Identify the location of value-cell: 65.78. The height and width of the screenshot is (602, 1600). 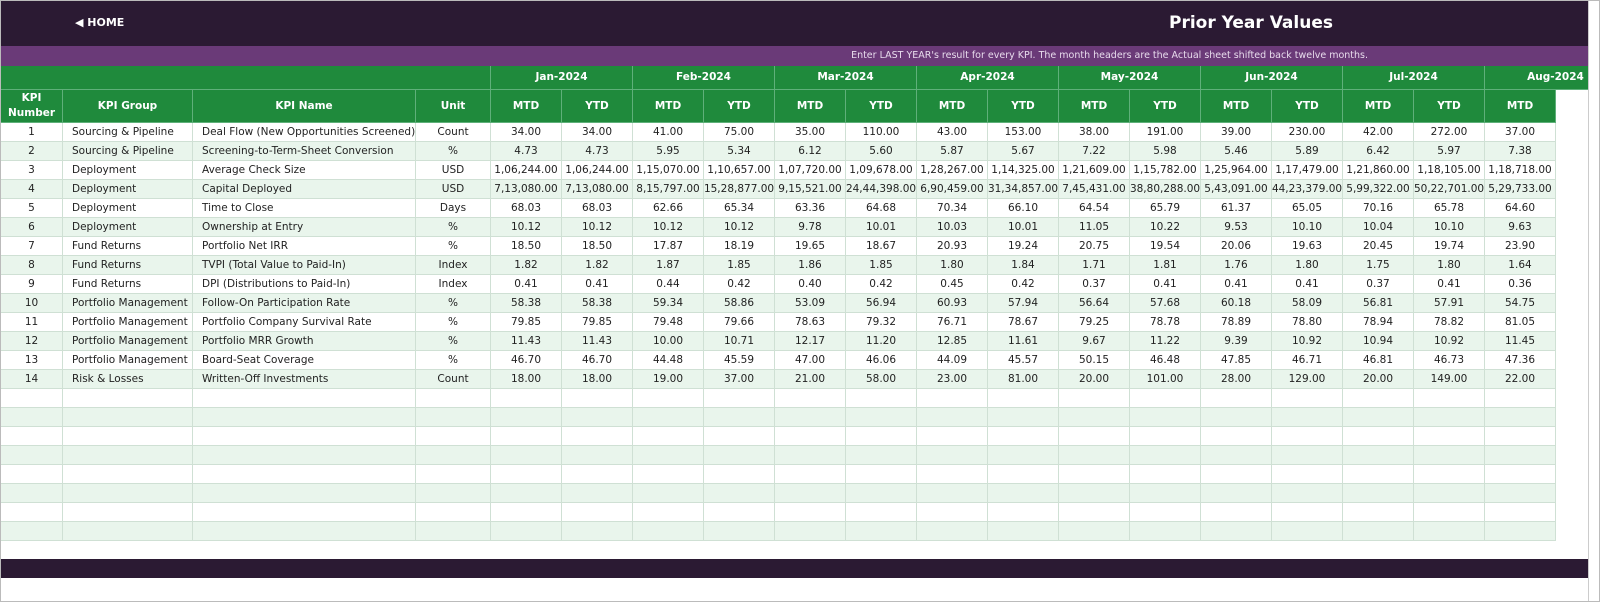
(1449, 208).